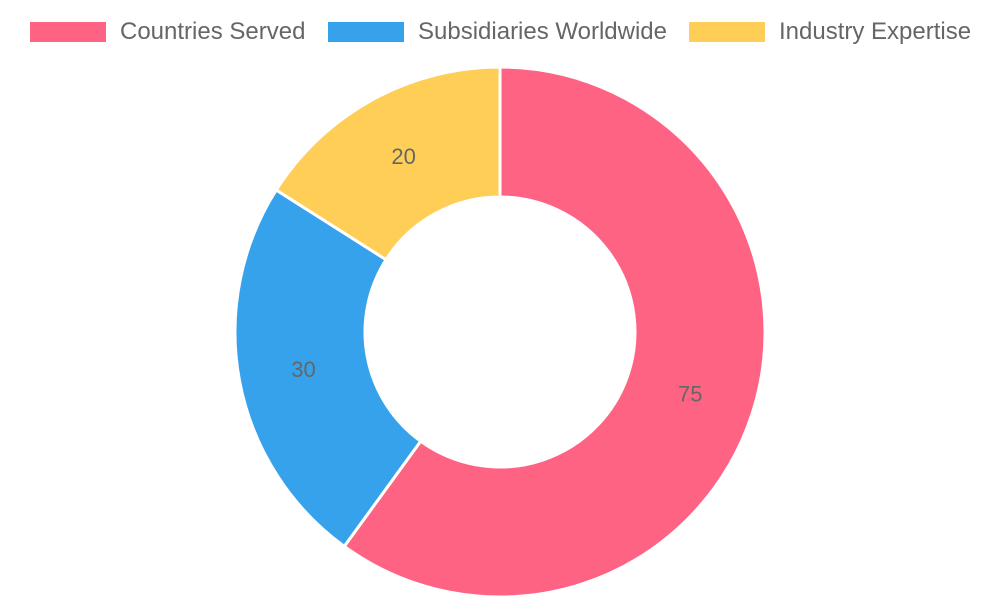  Describe the element at coordinates (403, 156) in the screenshot. I see `data-label-industry-expertise: 20` at that location.